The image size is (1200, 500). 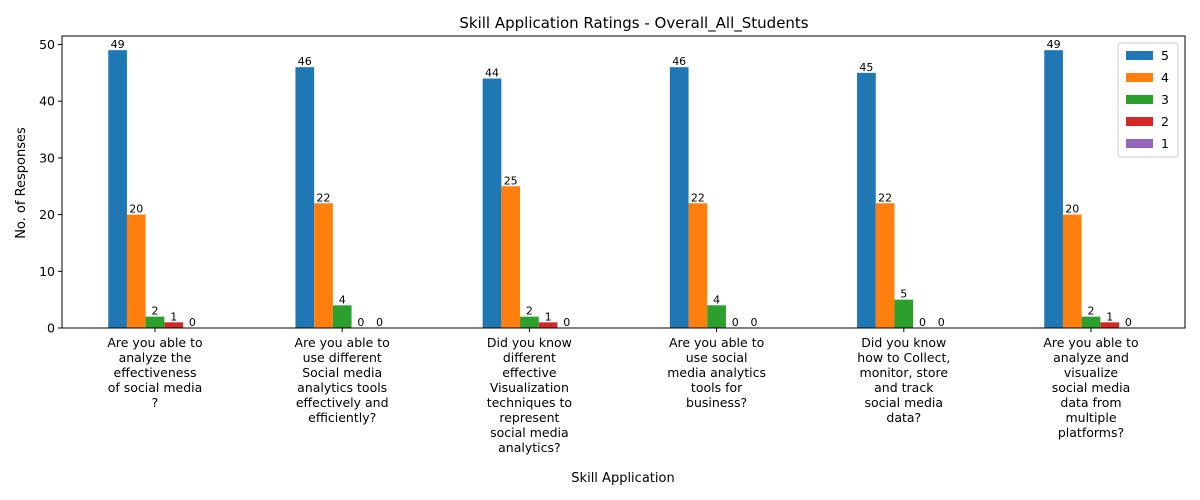 What do you see at coordinates (1165, 143) in the screenshot?
I see `legend-label: 1` at bounding box center [1165, 143].